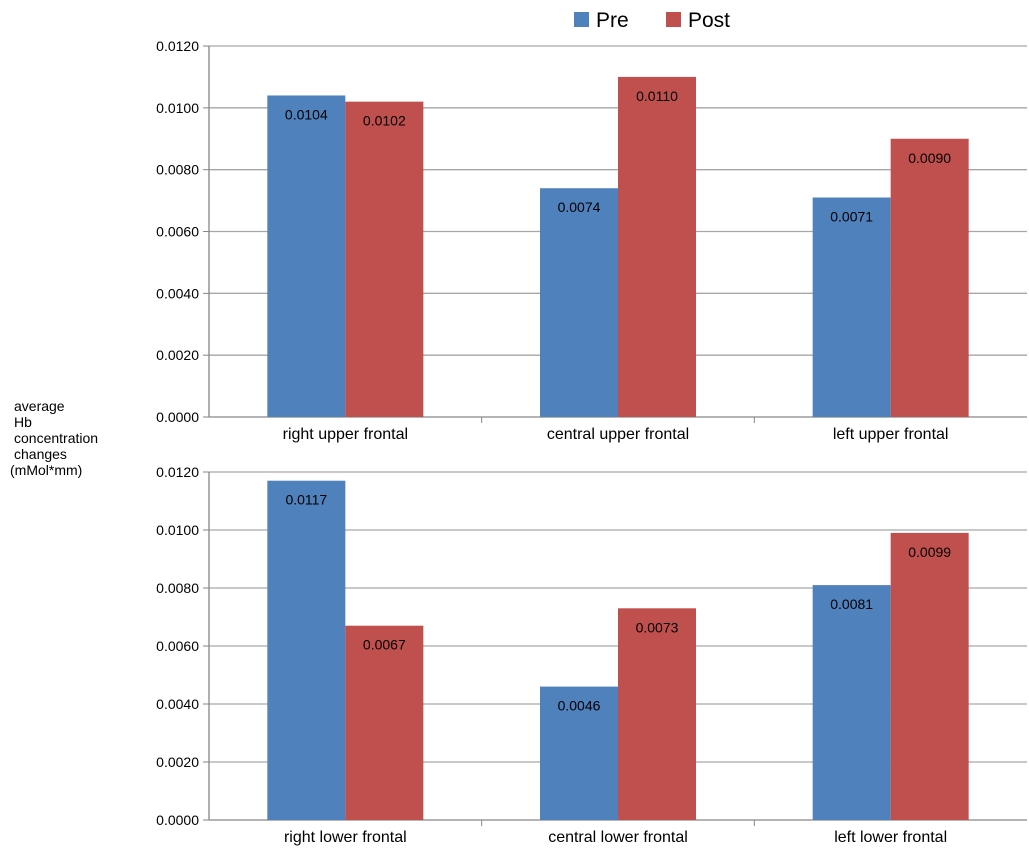  What do you see at coordinates (657, 627) in the screenshot?
I see `panel2-data-label-post: 0.0073` at bounding box center [657, 627].